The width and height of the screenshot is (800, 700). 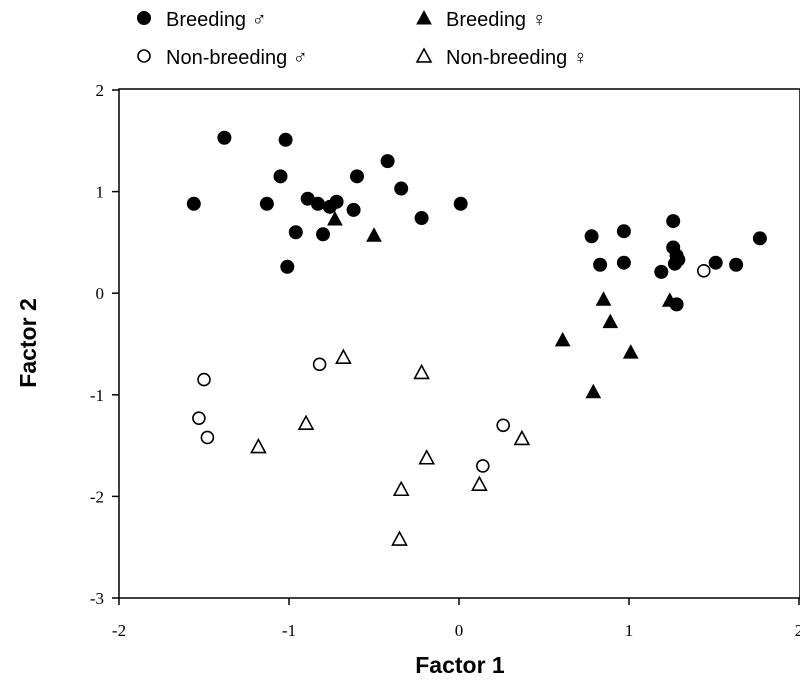 I want to click on x-tick-label: 1, so click(x=629, y=630).